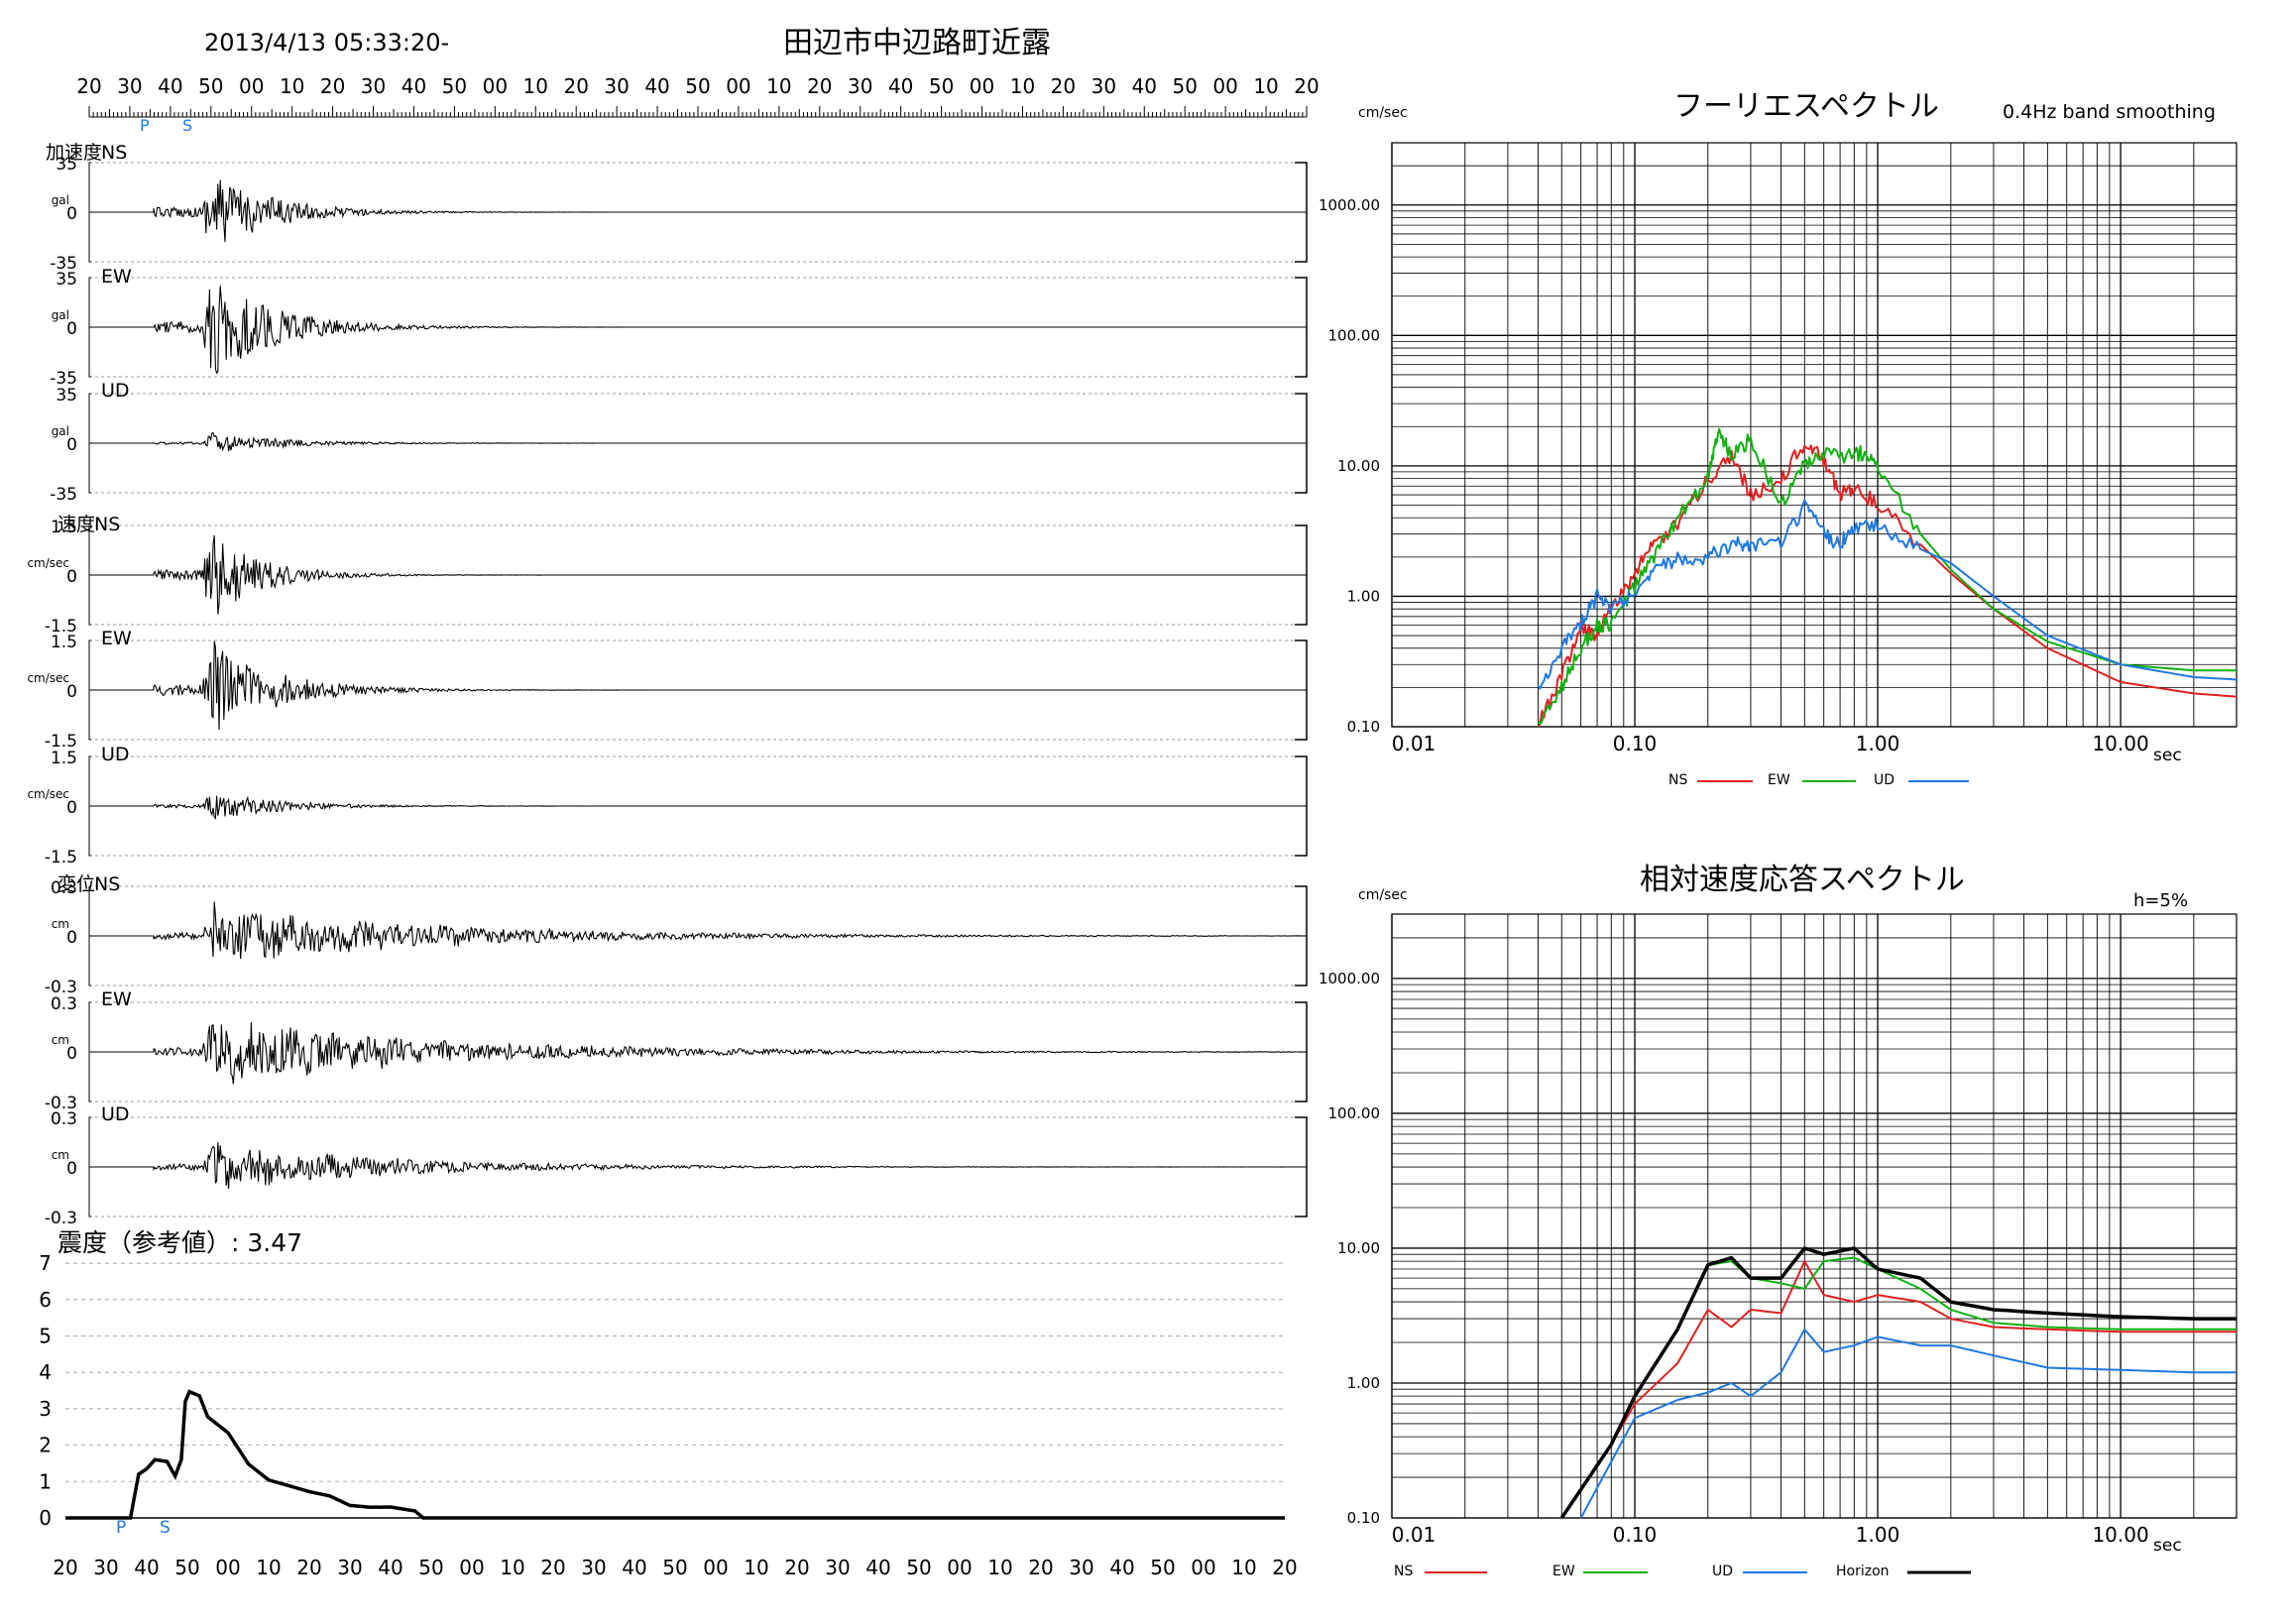  Describe the element at coordinates (61, 1155) in the screenshot. I see `panel-unit: cm` at that location.